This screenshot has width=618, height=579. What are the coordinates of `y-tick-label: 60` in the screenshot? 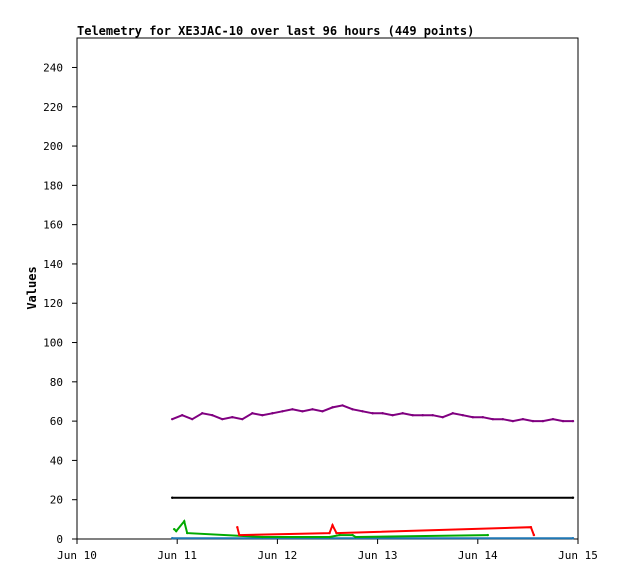 It's located at (56, 421).